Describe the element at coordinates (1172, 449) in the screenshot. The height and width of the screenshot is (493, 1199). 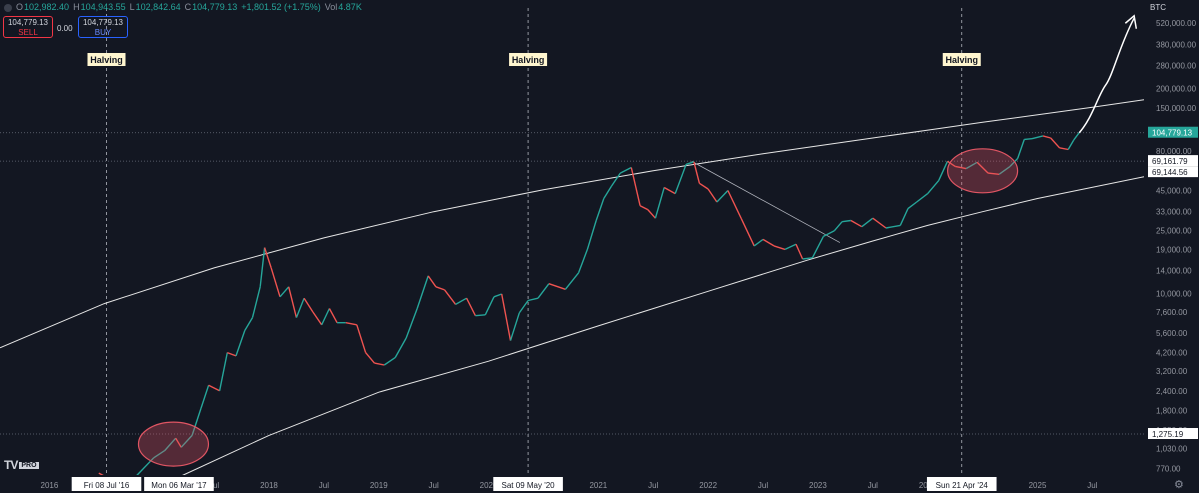
I see `price-tick-label: 1,030.00` at that location.